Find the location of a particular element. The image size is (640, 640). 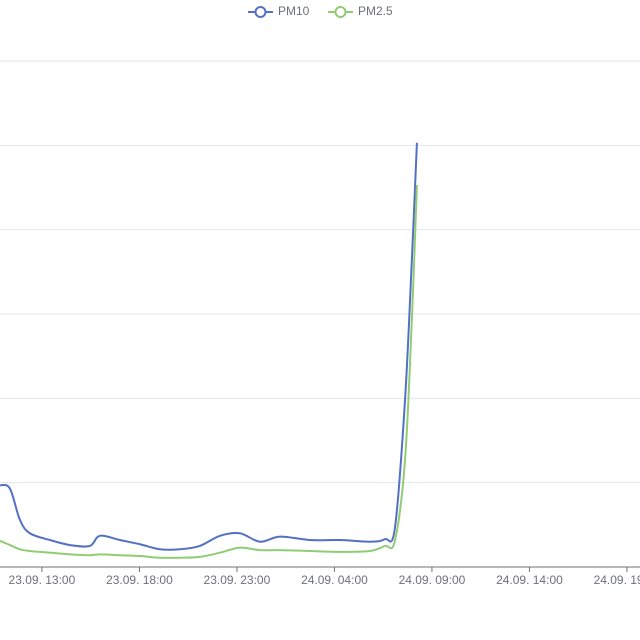

x-tick-label: 24.09. 04:00 is located at coordinates (334, 580).